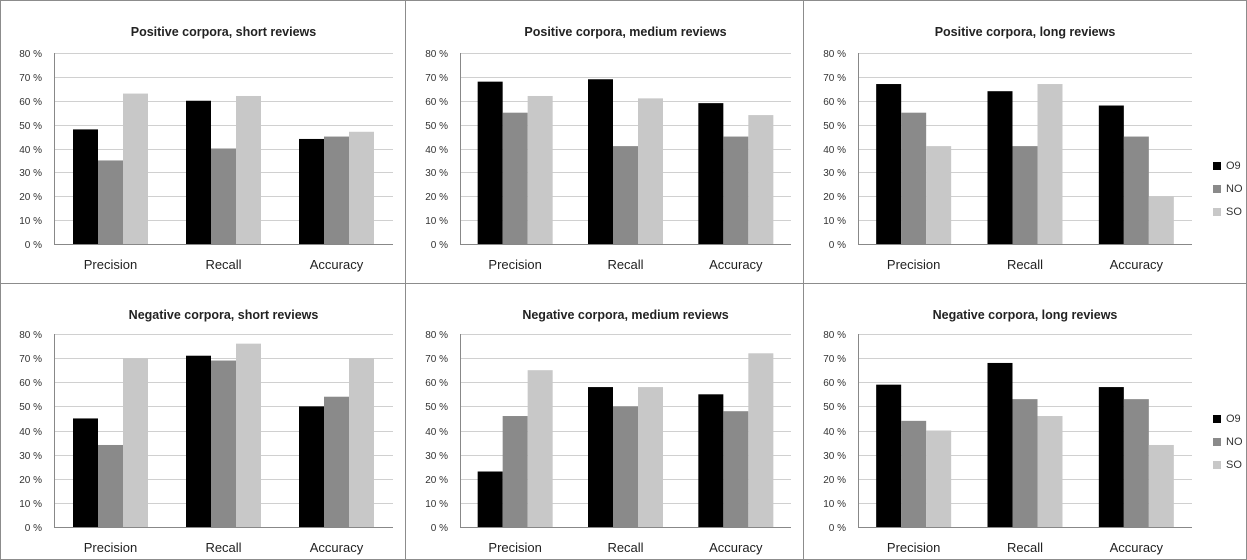 The width and height of the screenshot is (1247, 560). Describe the element at coordinates (625, 315) in the screenshot. I see `chart-title: Negative corpora, medium reviews` at that location.